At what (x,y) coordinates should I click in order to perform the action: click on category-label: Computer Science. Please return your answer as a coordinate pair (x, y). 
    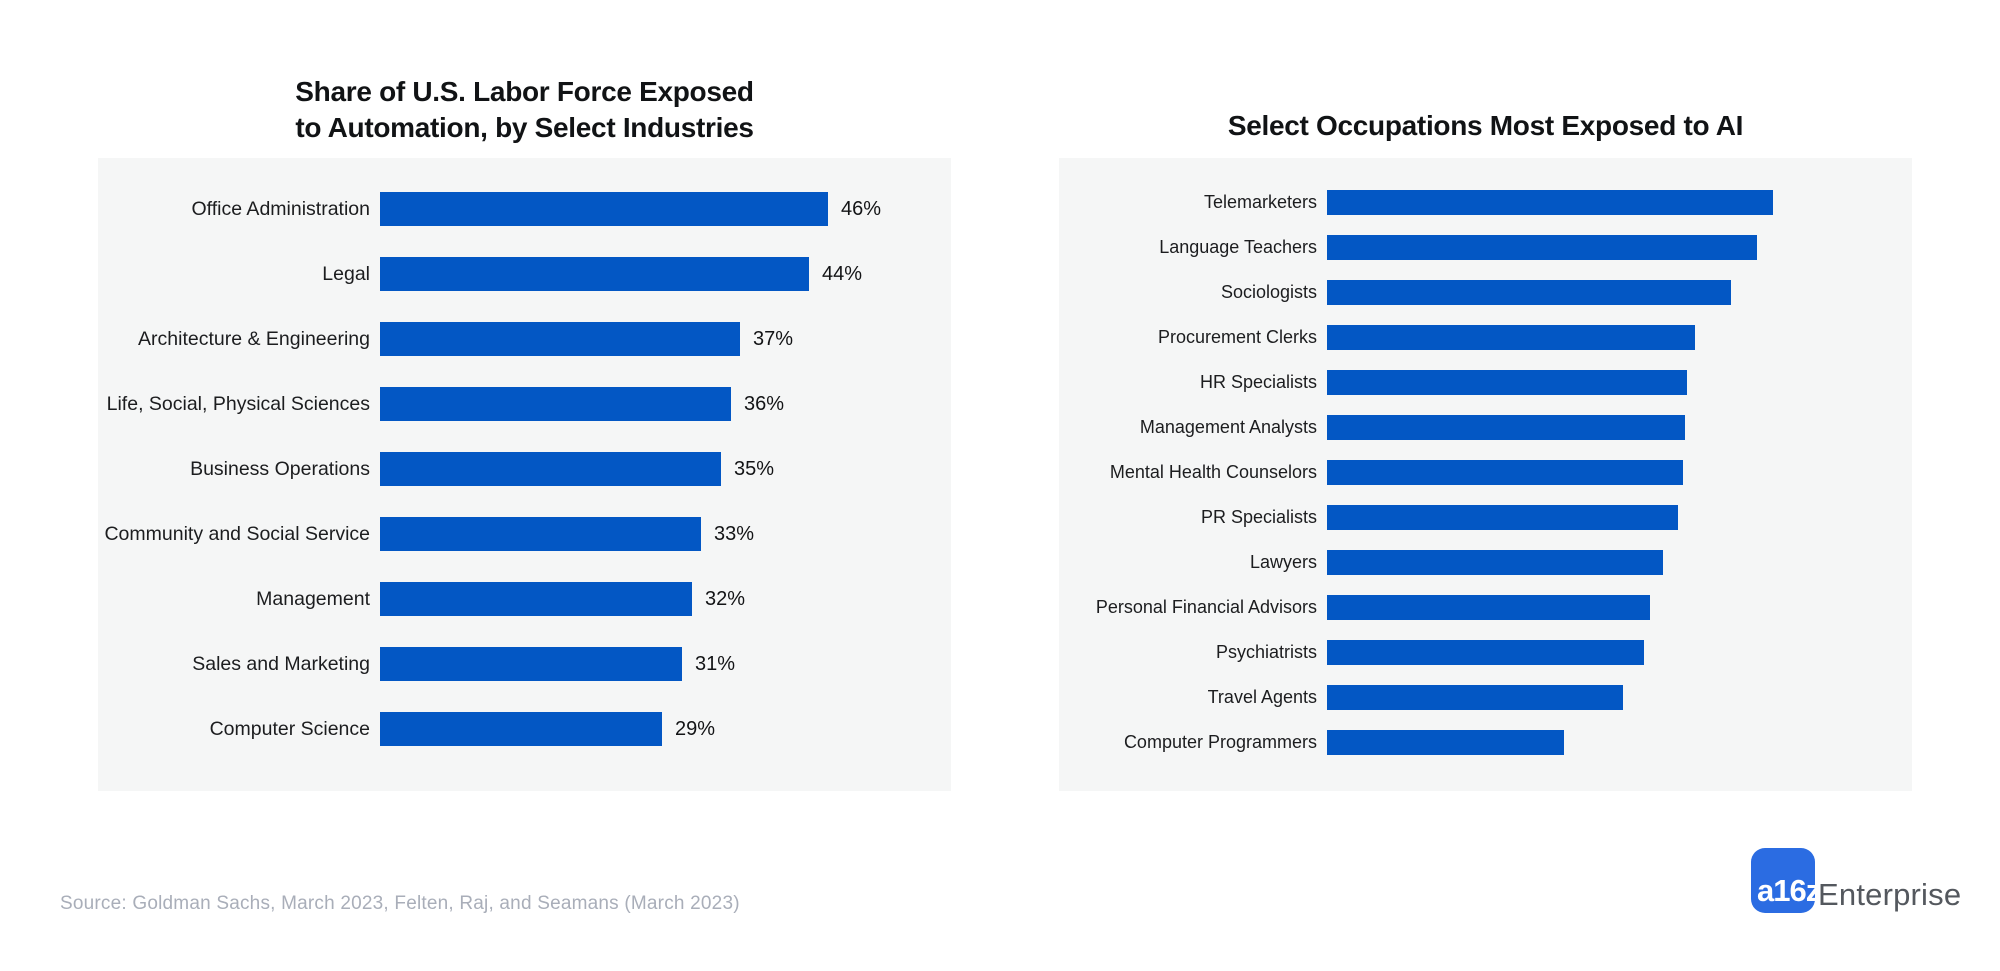
    Looking at the image, I should click on (289, 728).